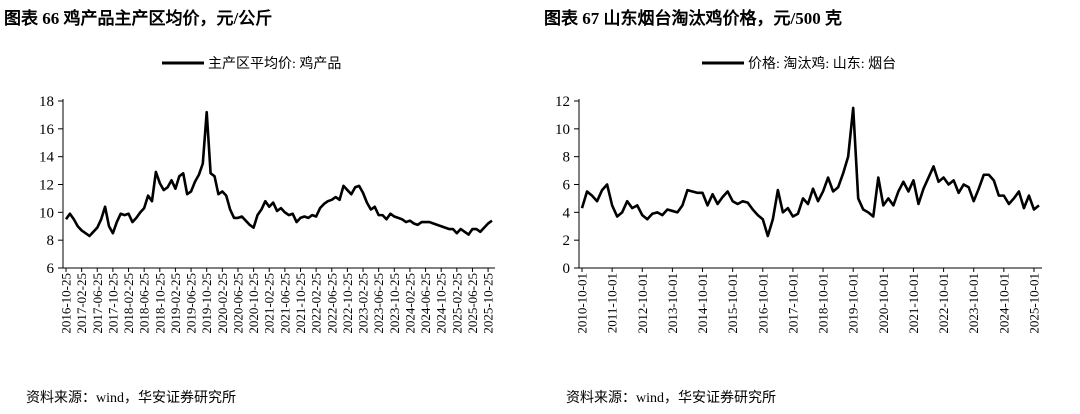 The width and height of the screenshot is (1080, 414). What do you see at coordinates (66, 303) in the screenshot?
I see `x-tick-label: 2016-10-25` at bounding box center [66, 303].